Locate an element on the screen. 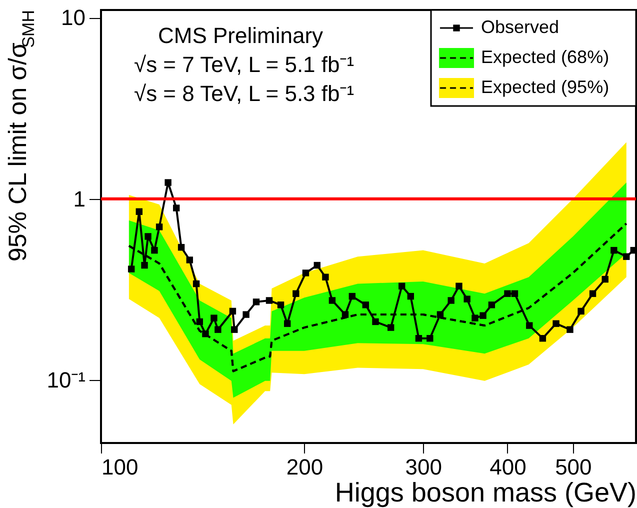 The width and height of the screenshot is (637, 508). legend-label: Expected (95%) is located at coordinates (545, 87).